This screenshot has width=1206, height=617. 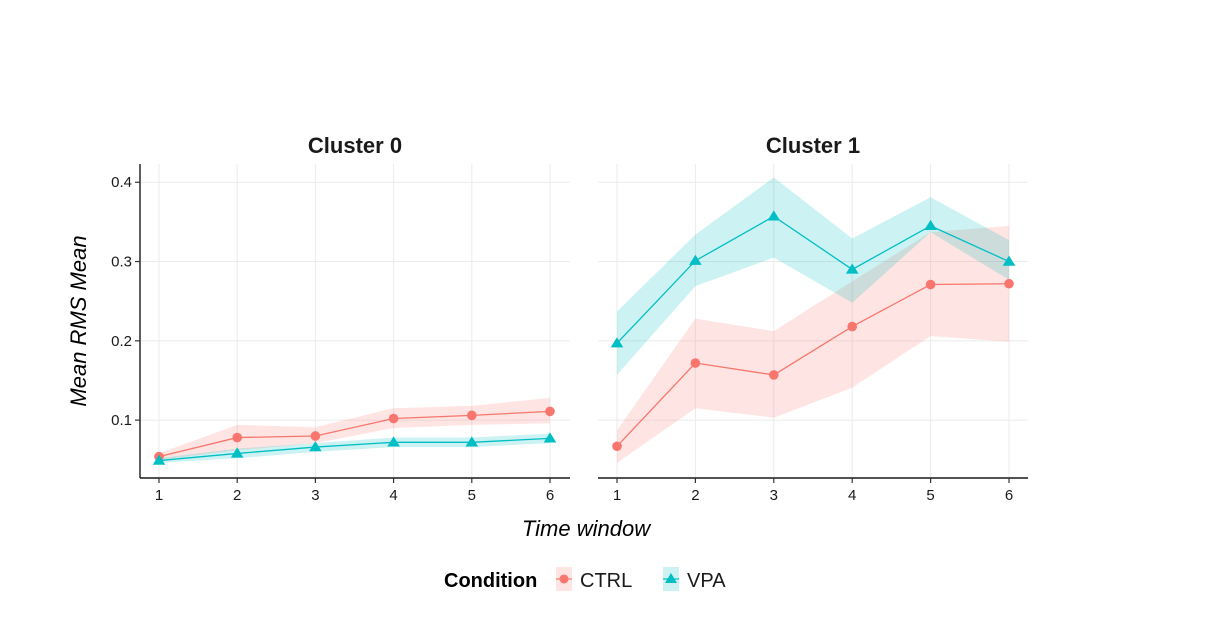 I want to click on legend-label: VPA, so click(x=706, y=581).